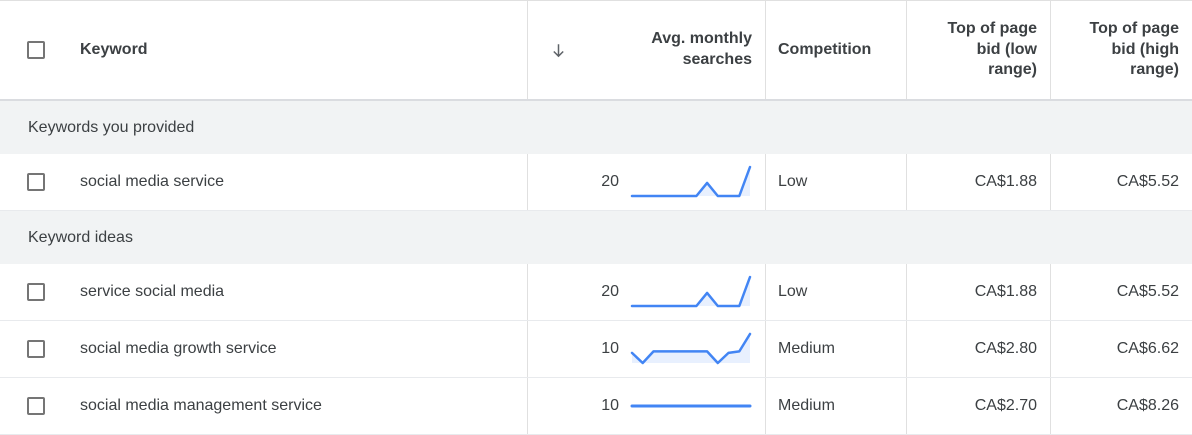 The width and height of the screenshot is (1192, 435). Describe the element at coordinates (36, 50) in the screenshot. I see `select-all-checkbox` at that location.